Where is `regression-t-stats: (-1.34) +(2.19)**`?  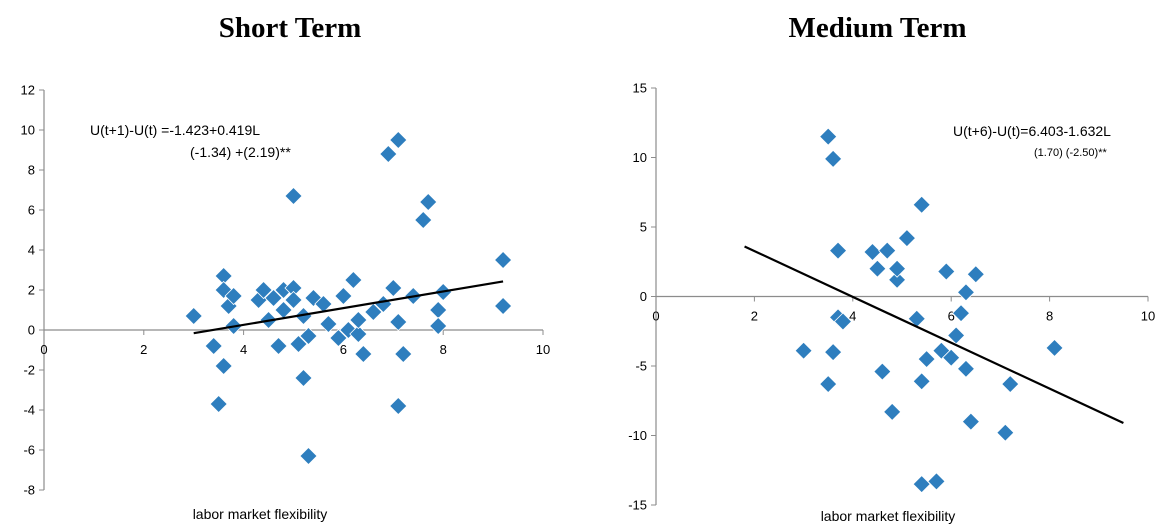
regression-t-stats: (-1.34) +(2.19)** is located at coordinates (240, 152).